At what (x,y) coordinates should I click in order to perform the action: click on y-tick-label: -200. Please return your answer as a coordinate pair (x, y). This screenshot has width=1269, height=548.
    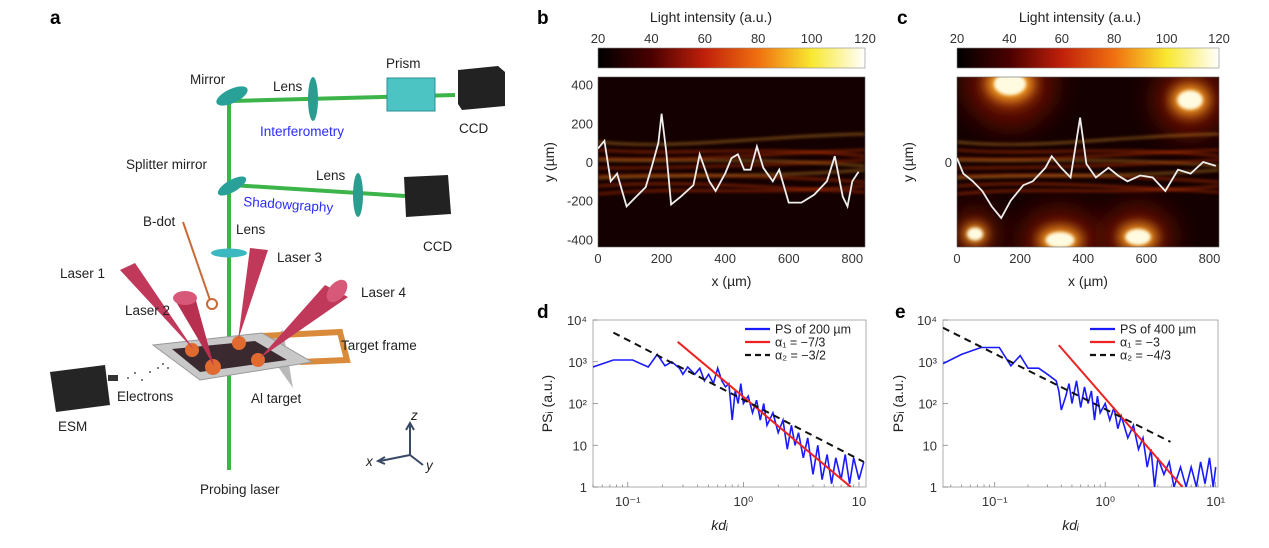
    Looking at the image, I should click on (580, 201).